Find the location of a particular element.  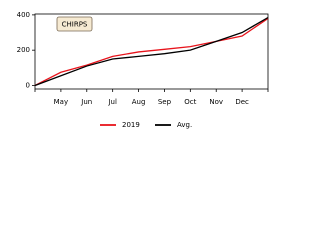

x-tick-label: Jun is located at coordinates (86, 102).